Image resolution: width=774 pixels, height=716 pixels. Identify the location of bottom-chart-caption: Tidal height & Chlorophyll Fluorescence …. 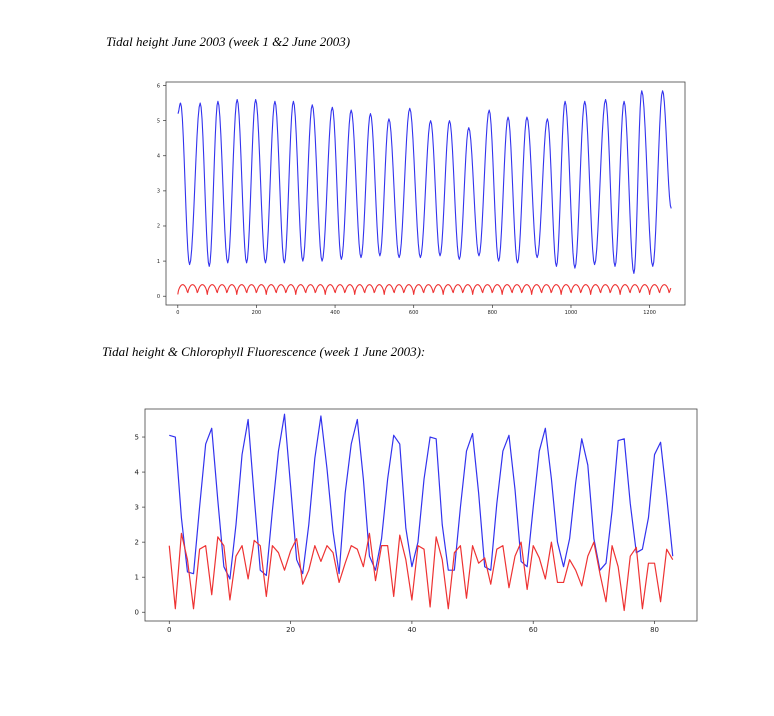
(264, 351).